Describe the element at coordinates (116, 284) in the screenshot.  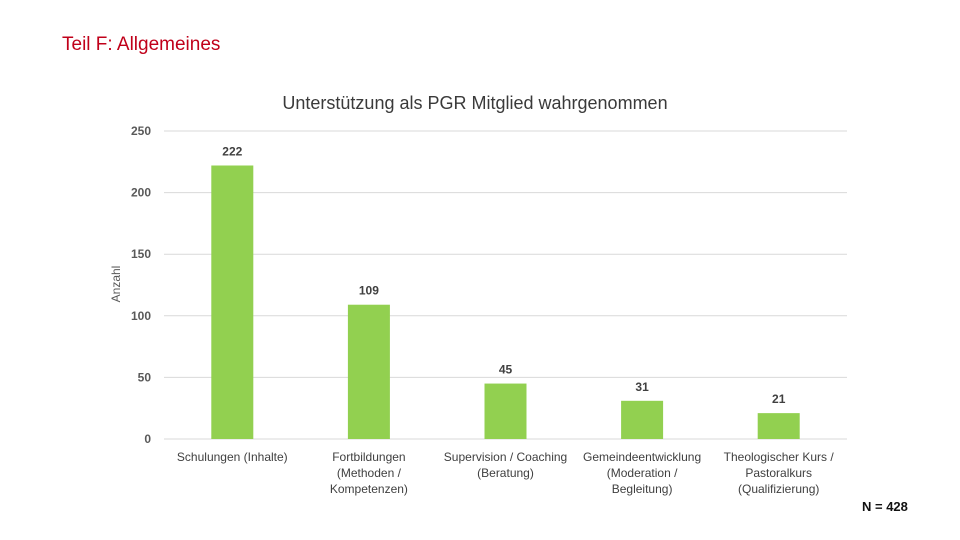
I see `y-axis-label: Anzahl` at that location.